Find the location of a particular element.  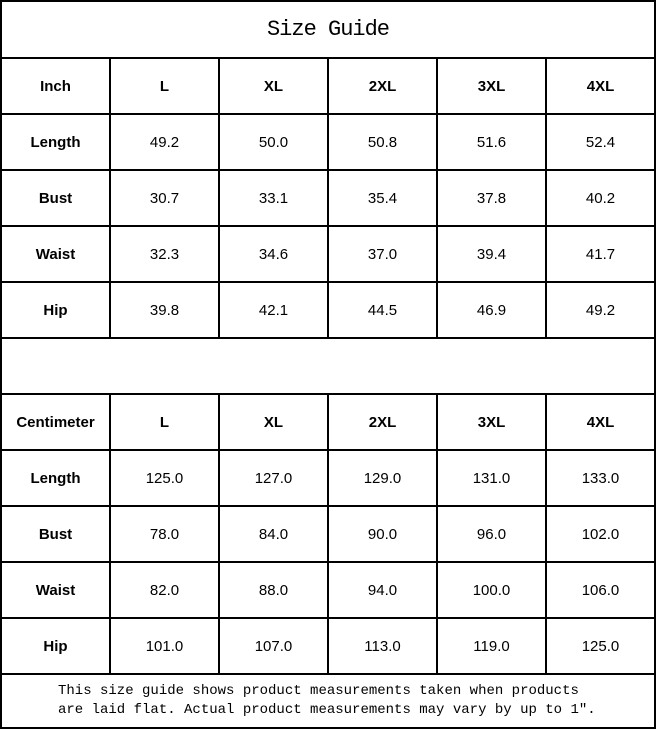

measurement-value: 30.7 is located at coordinates (164, 198).